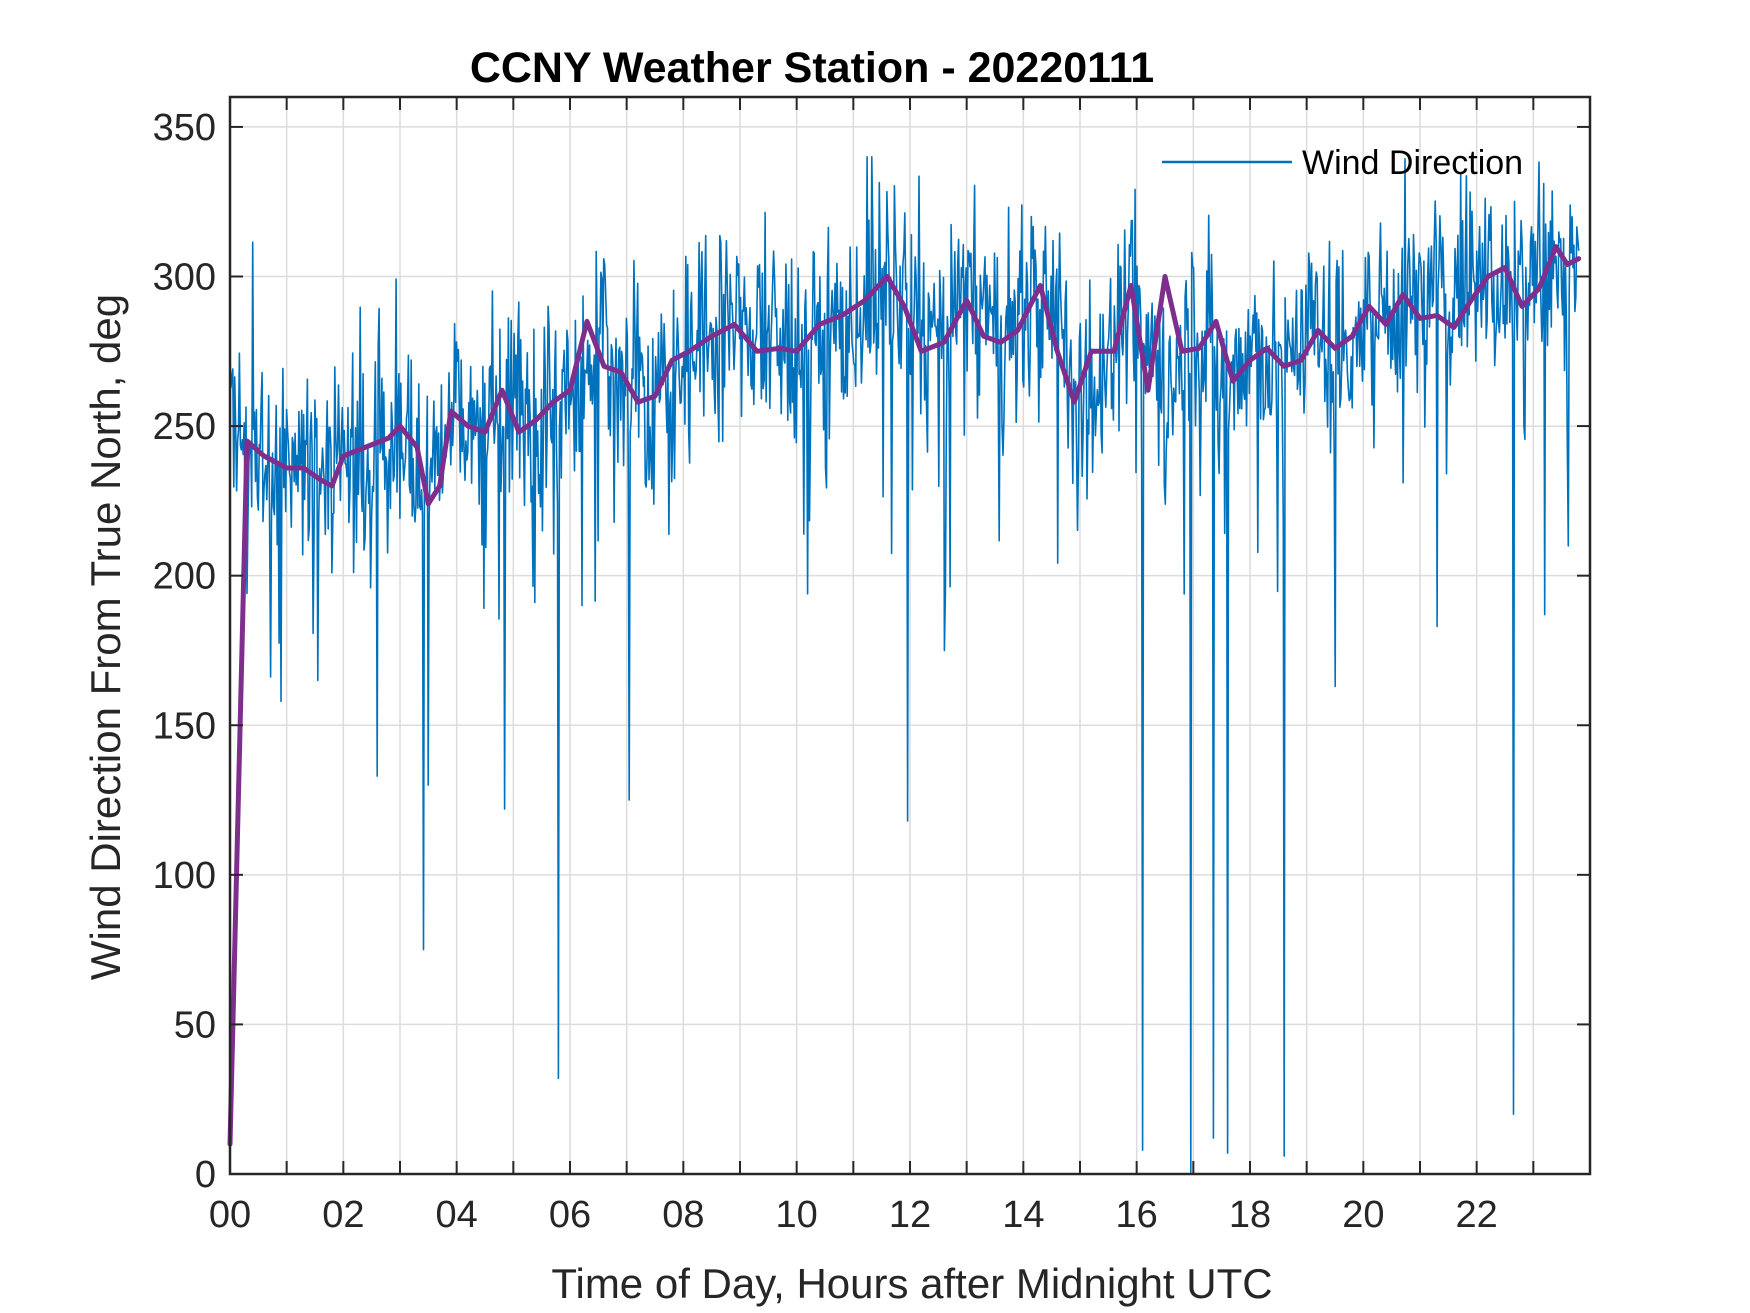  What do you see at coordinates (1363, 1215) in the screenshot?
I see `x-tick-label: 20` at bounding box center [1363, 1215].